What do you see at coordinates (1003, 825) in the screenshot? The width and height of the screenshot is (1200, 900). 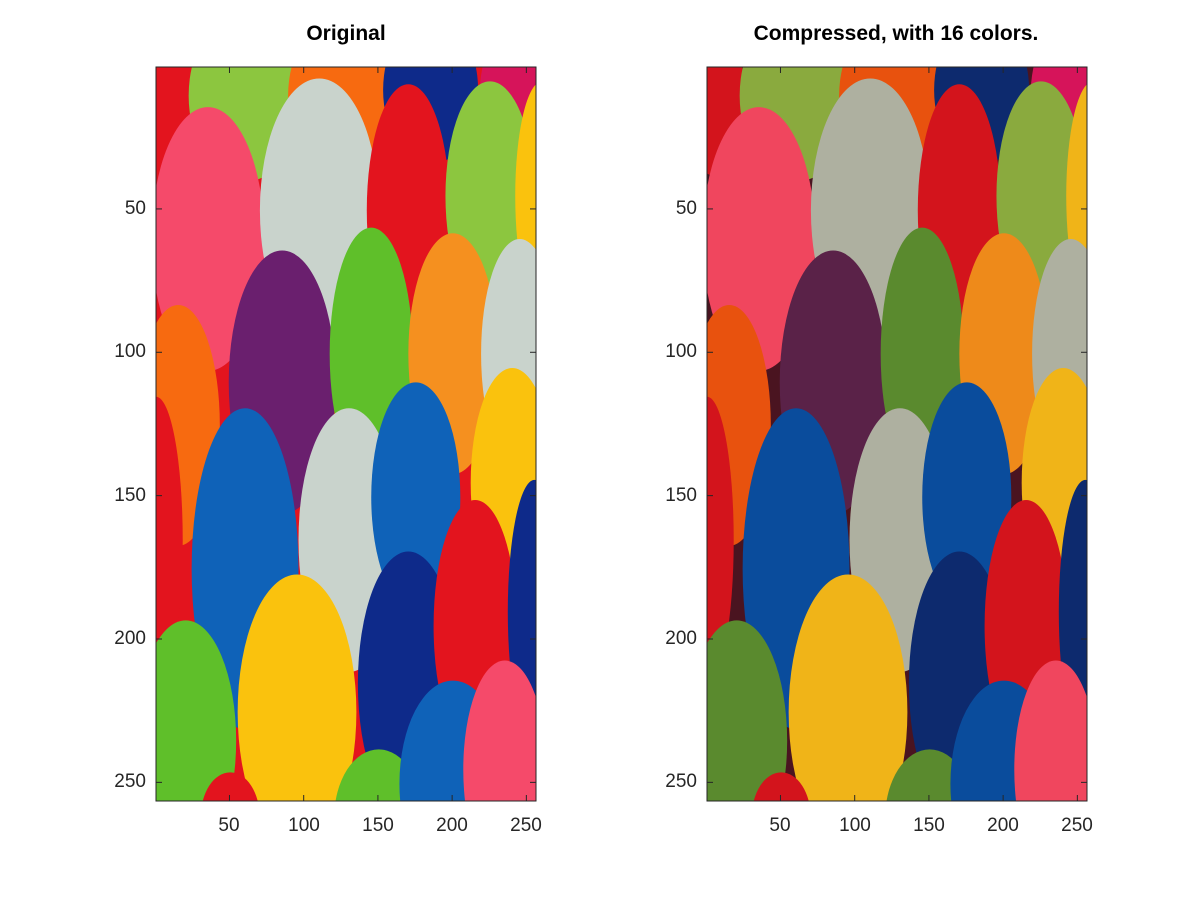 I see `panel-2-xtick-200: 200` at bounding box center [1003, 825].